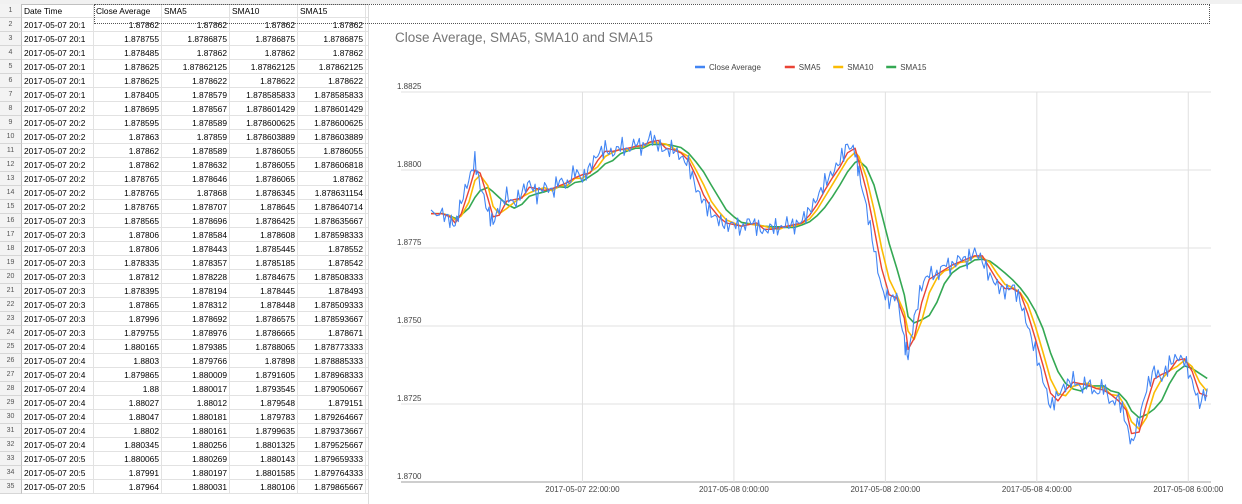 The height and width of the screenshot is (504, 1242). What do you see at coordinates (332, 333) in the screenshot?
I see `table-cell: 1.878671` at bounding box center [332, 333].